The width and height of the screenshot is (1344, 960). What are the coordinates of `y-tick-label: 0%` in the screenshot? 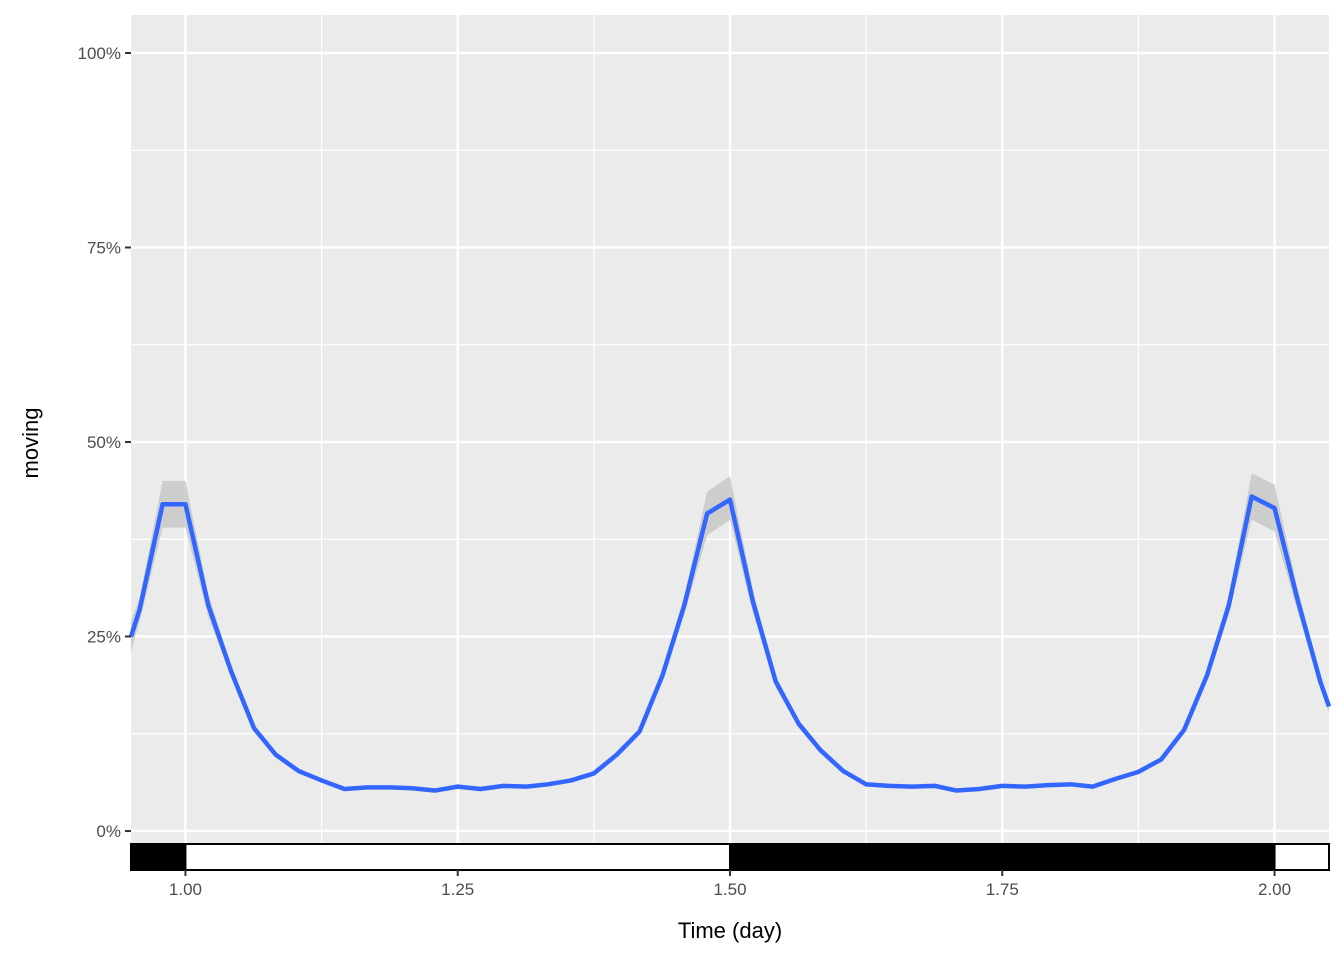 It's located at (108, 831).